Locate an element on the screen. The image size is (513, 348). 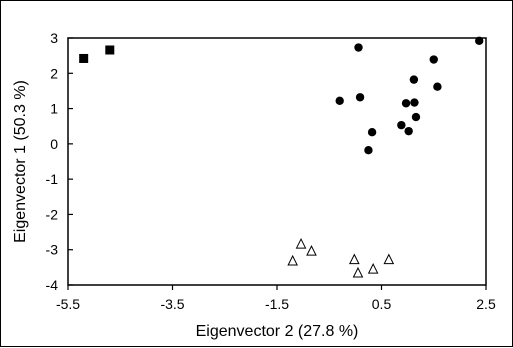
y-tick-label: 3 is located at coordinates (54, 38).